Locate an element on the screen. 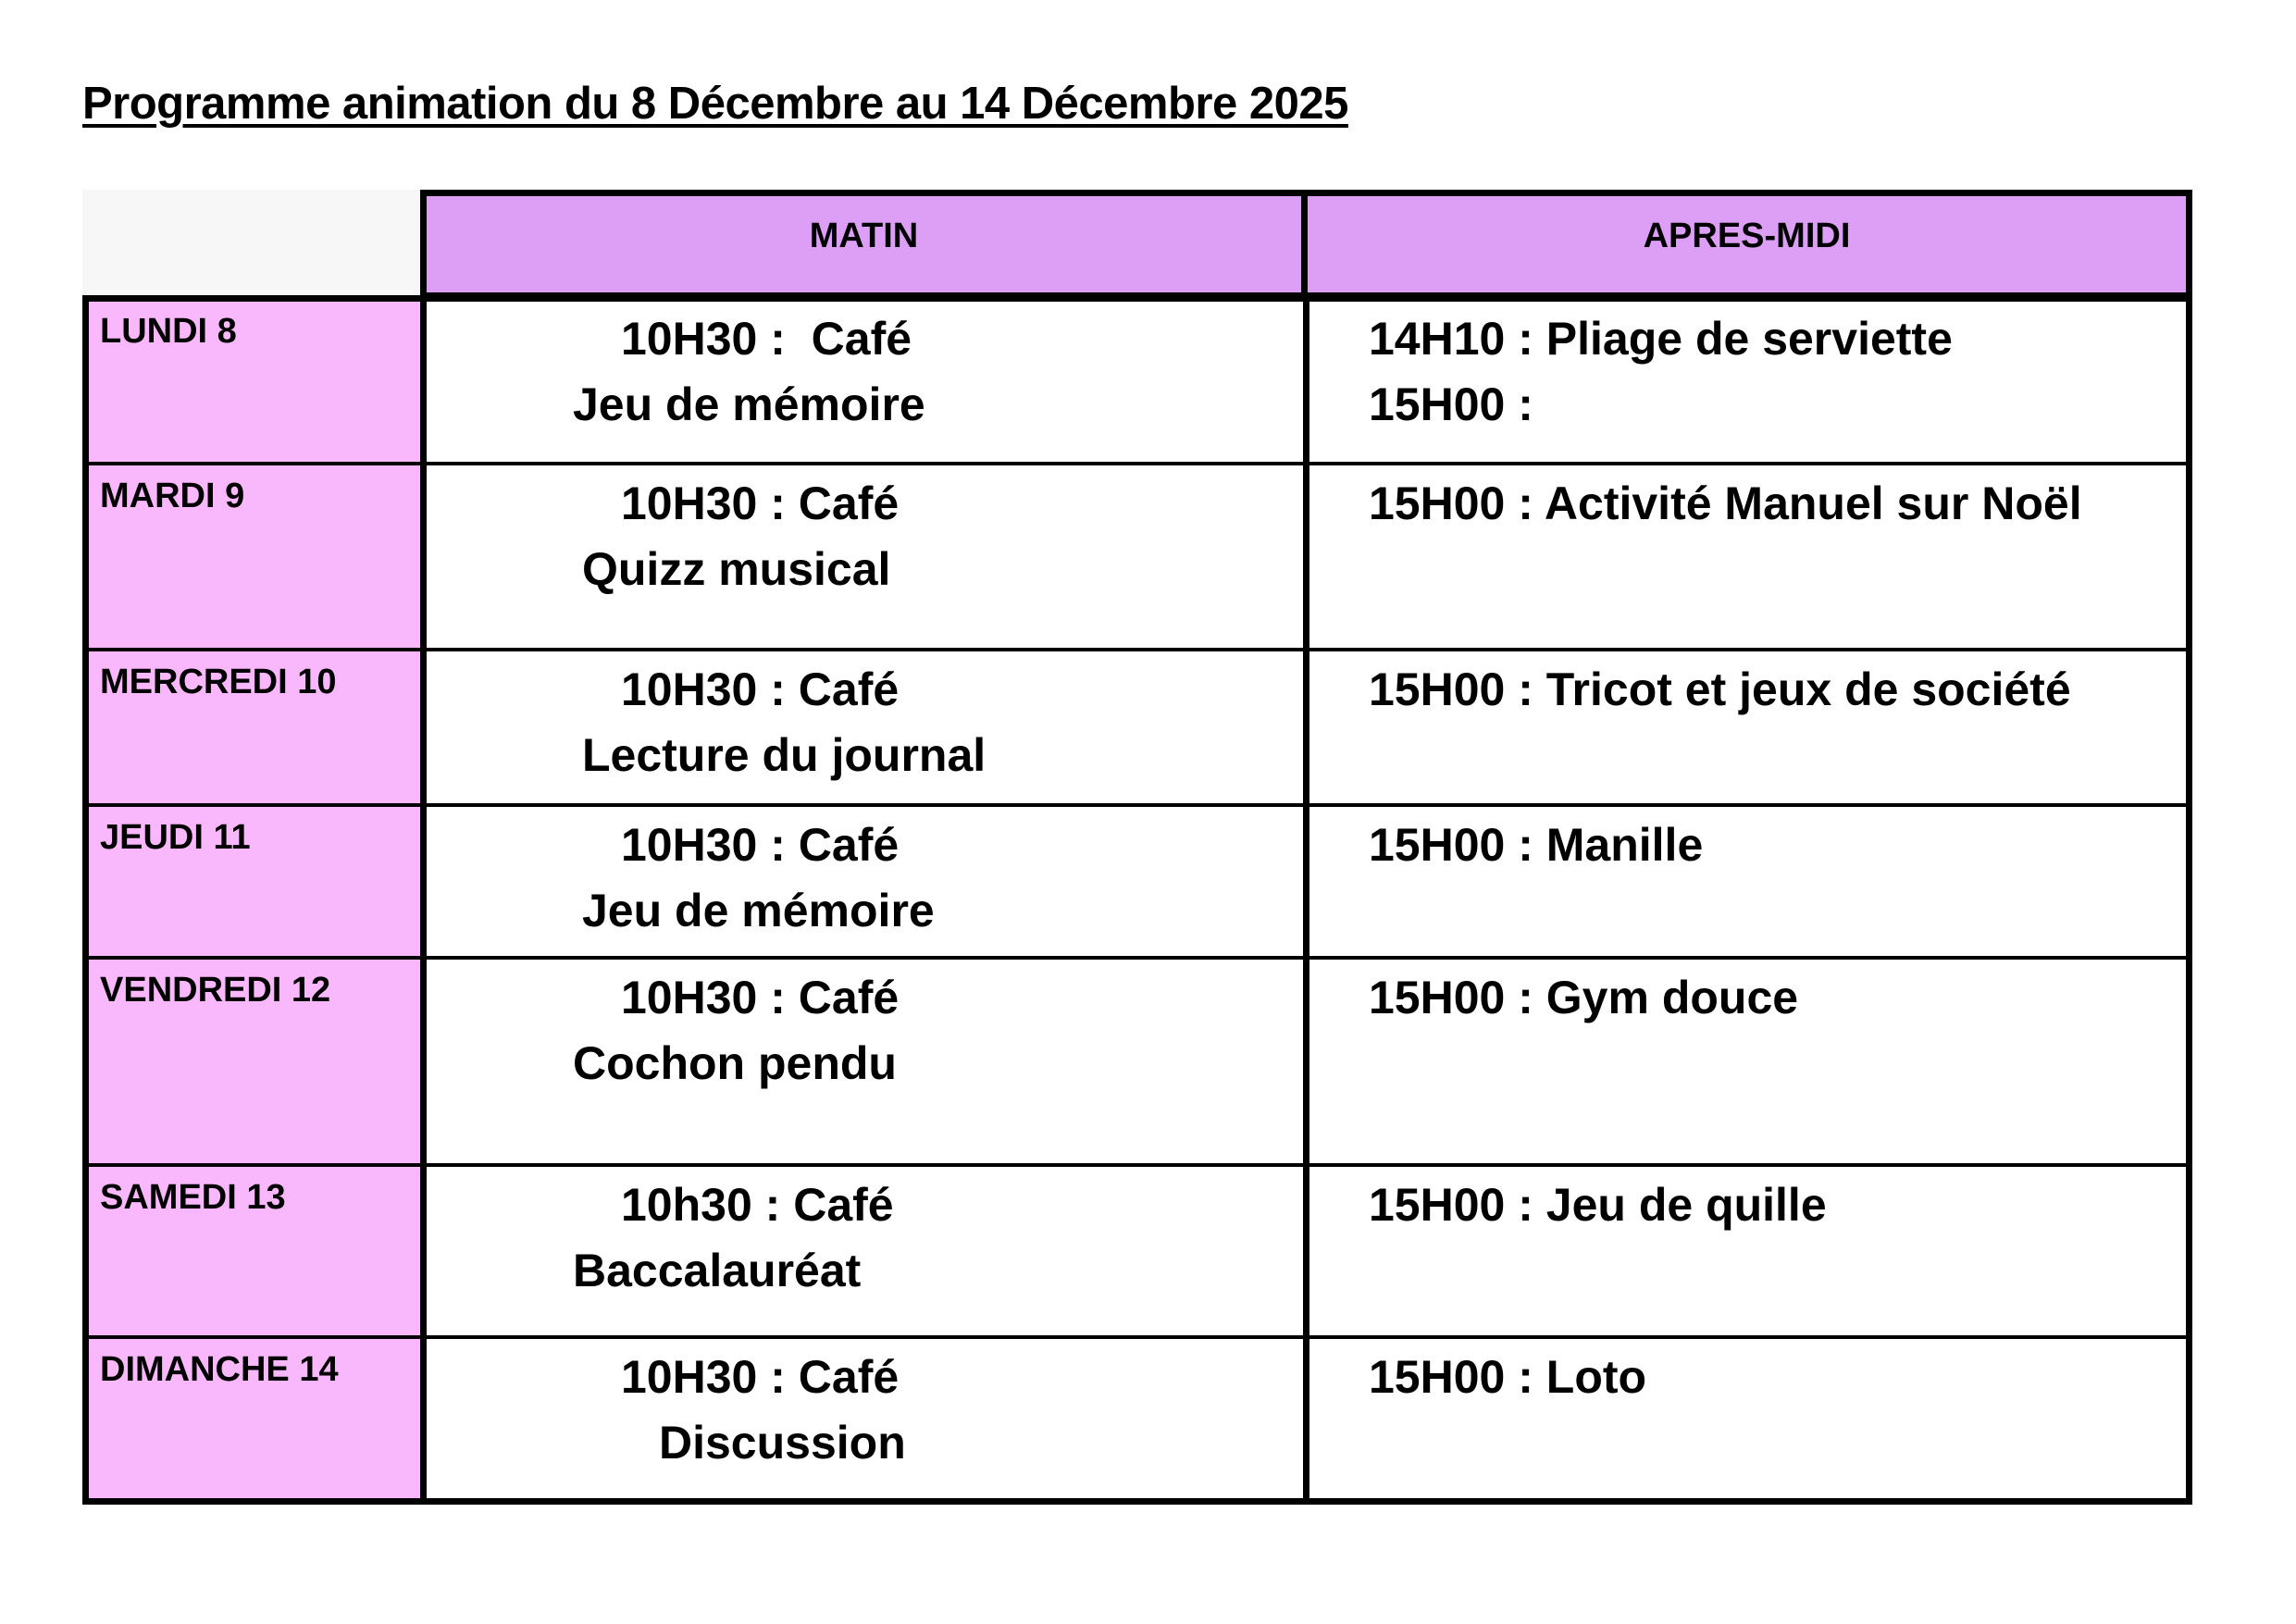 This screenshot has width=2296, height=1624. activity-line: 15H00 : Tricot et jeux de société is located at coordinates (1720, 689).